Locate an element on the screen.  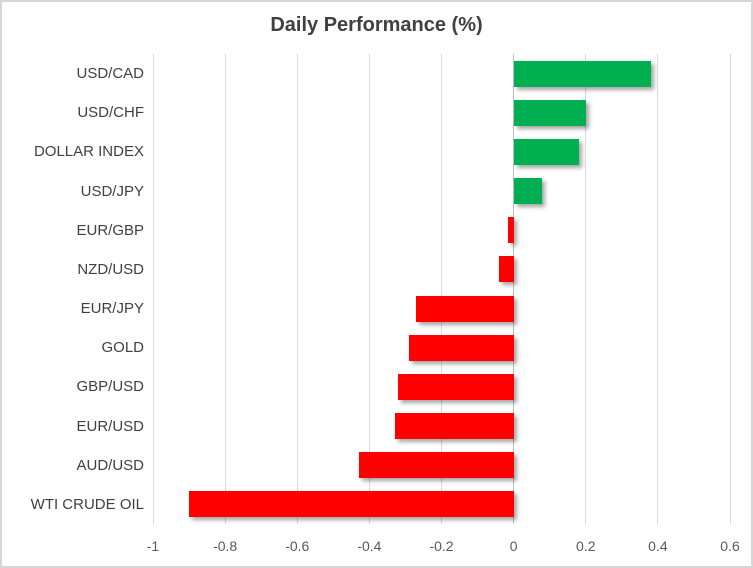
bar-wti-crude-oil is located at coordinates (351, 504).